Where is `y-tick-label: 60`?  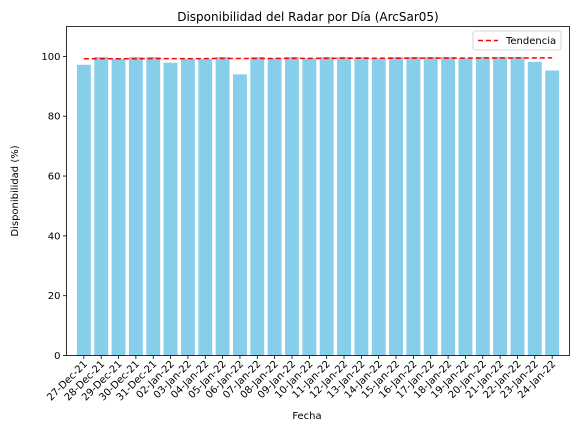
y-tick-label: 60 is located at coordinates (54, 177).